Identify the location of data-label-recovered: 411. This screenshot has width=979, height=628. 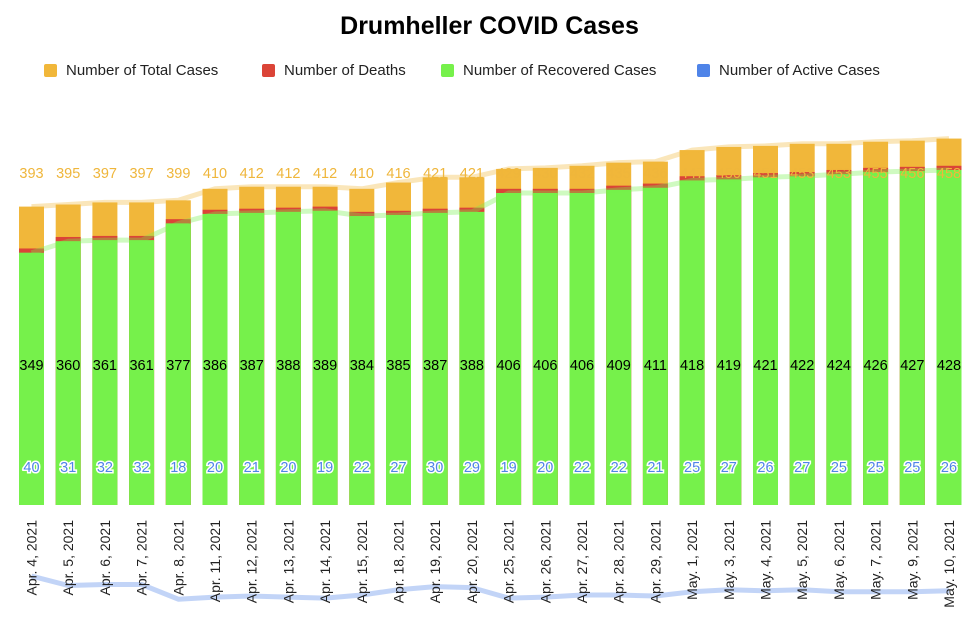
(655, 366).